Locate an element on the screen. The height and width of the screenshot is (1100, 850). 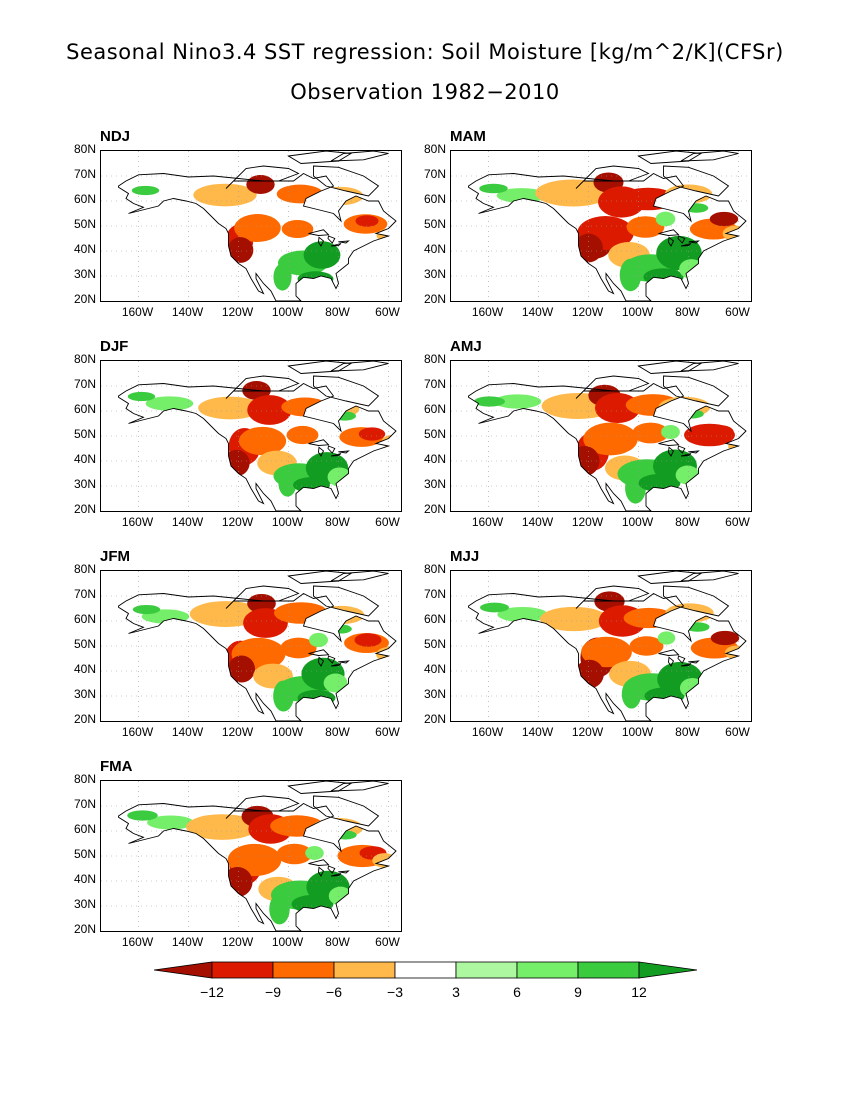
panel-season-label: DJF is located at coordinates (114, 346).